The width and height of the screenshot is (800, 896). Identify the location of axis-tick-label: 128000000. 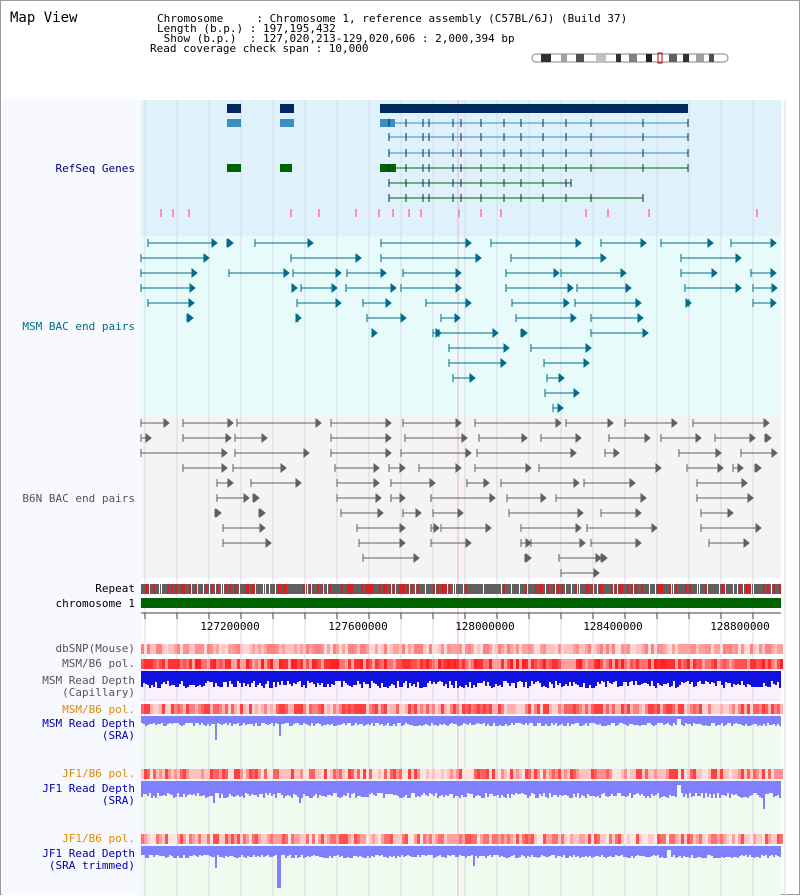
(485, 626).